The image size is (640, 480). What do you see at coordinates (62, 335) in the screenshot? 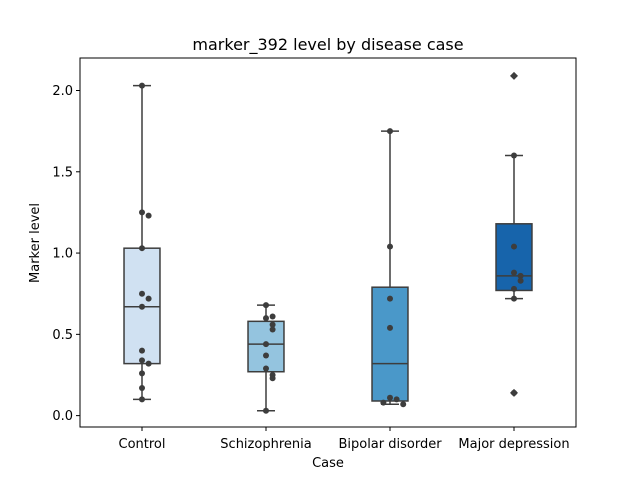
I see `y-tick-label: 0.5` at bounding box center [62, 335].